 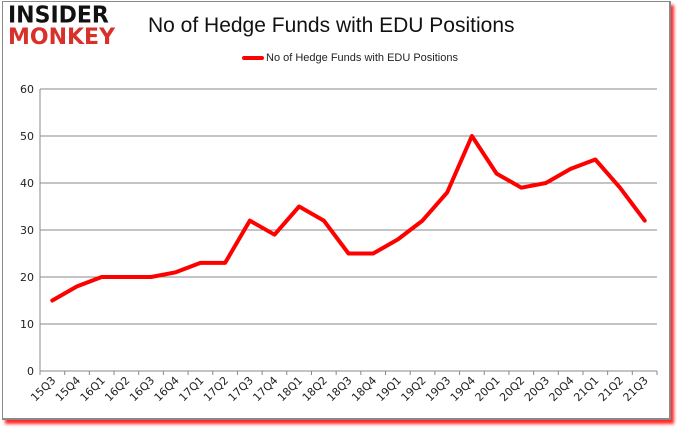 What do you see at coordinates (191, 389) in the screenshot?
I see `x-tick-label: 17Q1` at bounding box center [191, 389].